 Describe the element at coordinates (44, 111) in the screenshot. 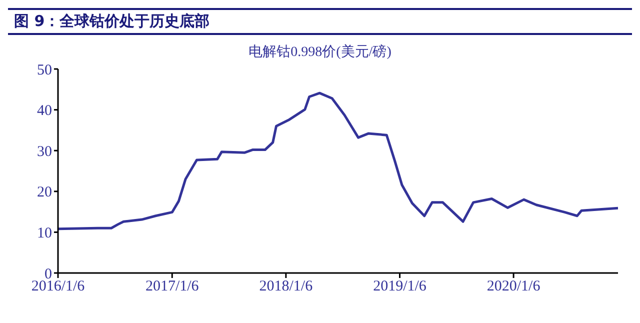

I see `y-tick-label: 40` at that location.